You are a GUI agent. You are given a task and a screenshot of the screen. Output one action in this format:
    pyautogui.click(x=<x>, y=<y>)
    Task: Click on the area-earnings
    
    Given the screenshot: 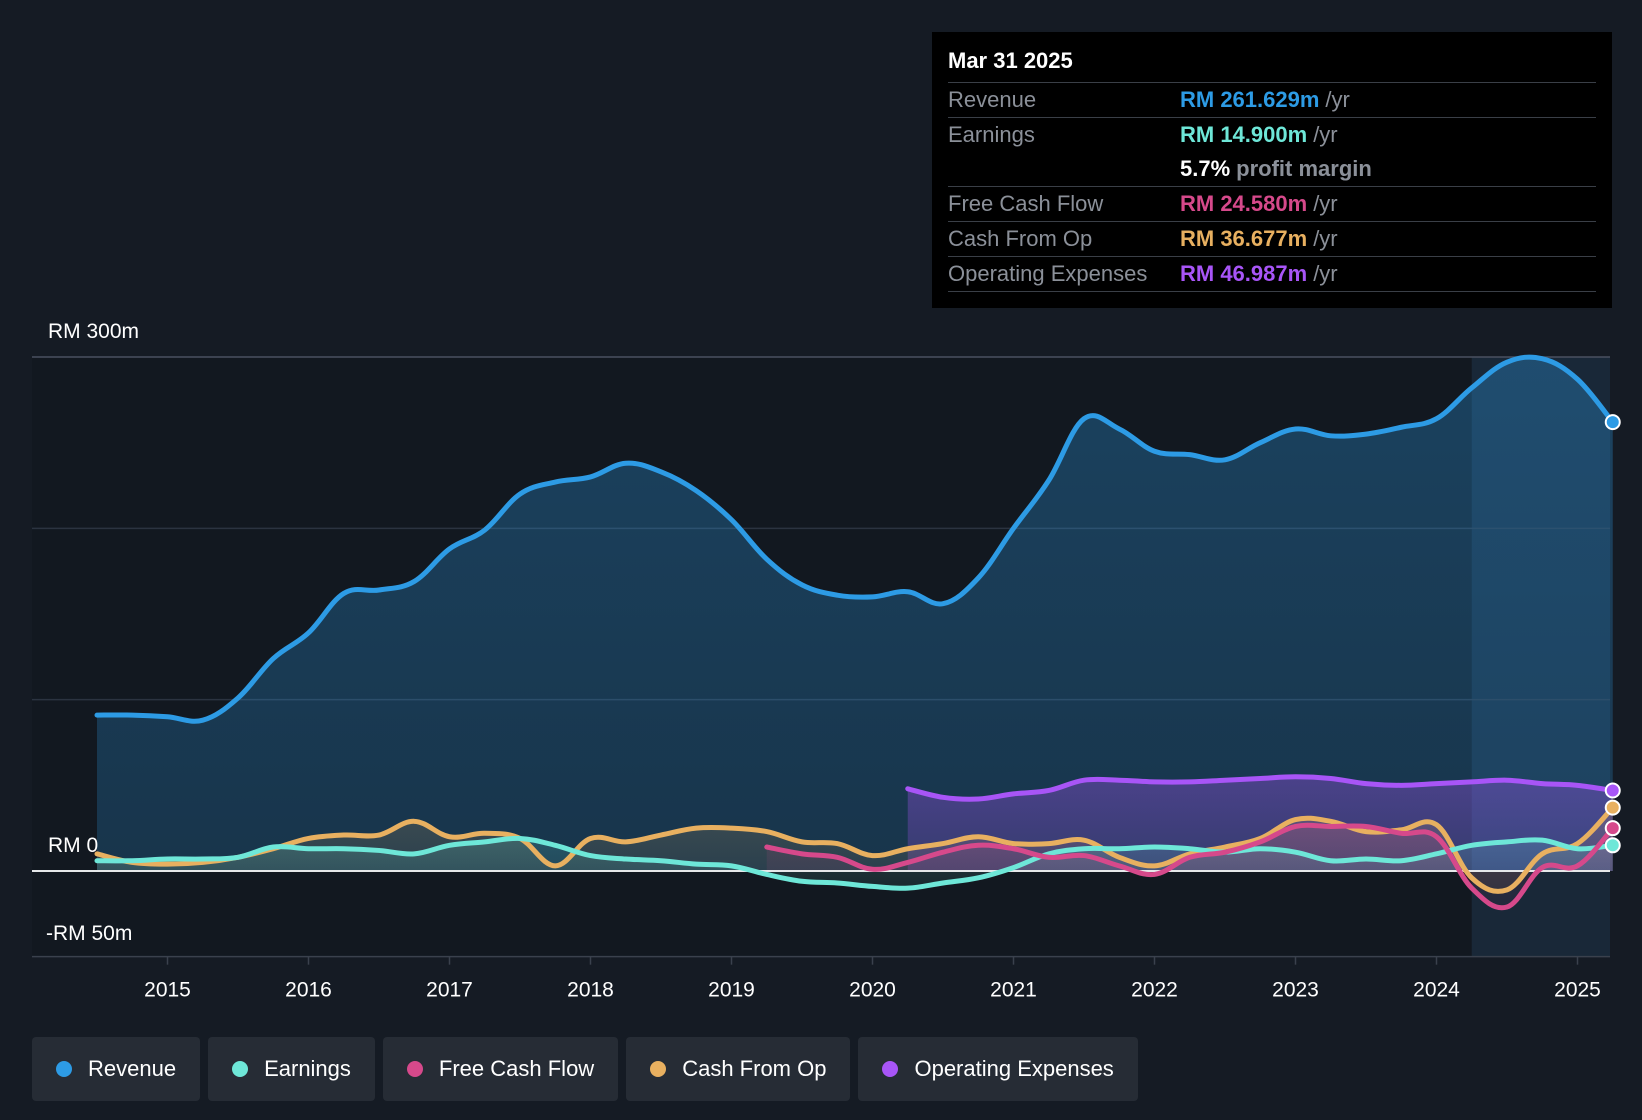 What is the action you would take?
    pyautogui.click(x=855, y=863)
    